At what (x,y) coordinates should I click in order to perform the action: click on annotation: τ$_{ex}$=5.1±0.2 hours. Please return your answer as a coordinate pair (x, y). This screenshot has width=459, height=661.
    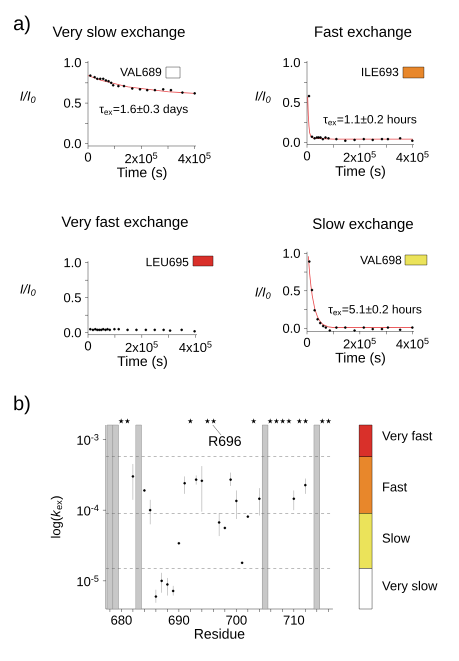
    Looking at the image, I should click on (375, 310).